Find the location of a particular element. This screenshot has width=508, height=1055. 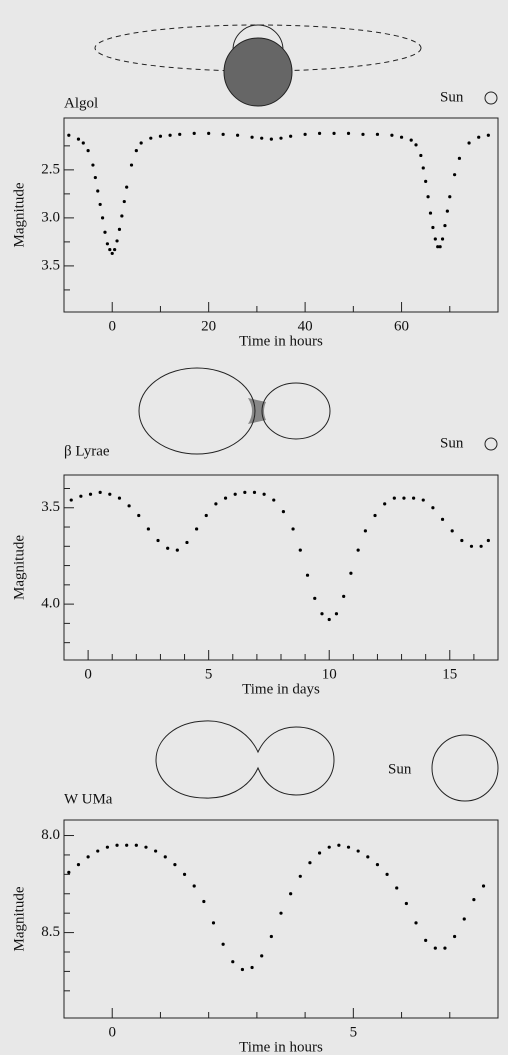

y-tick-label: 8.5 is located at coordinates (50, 932).